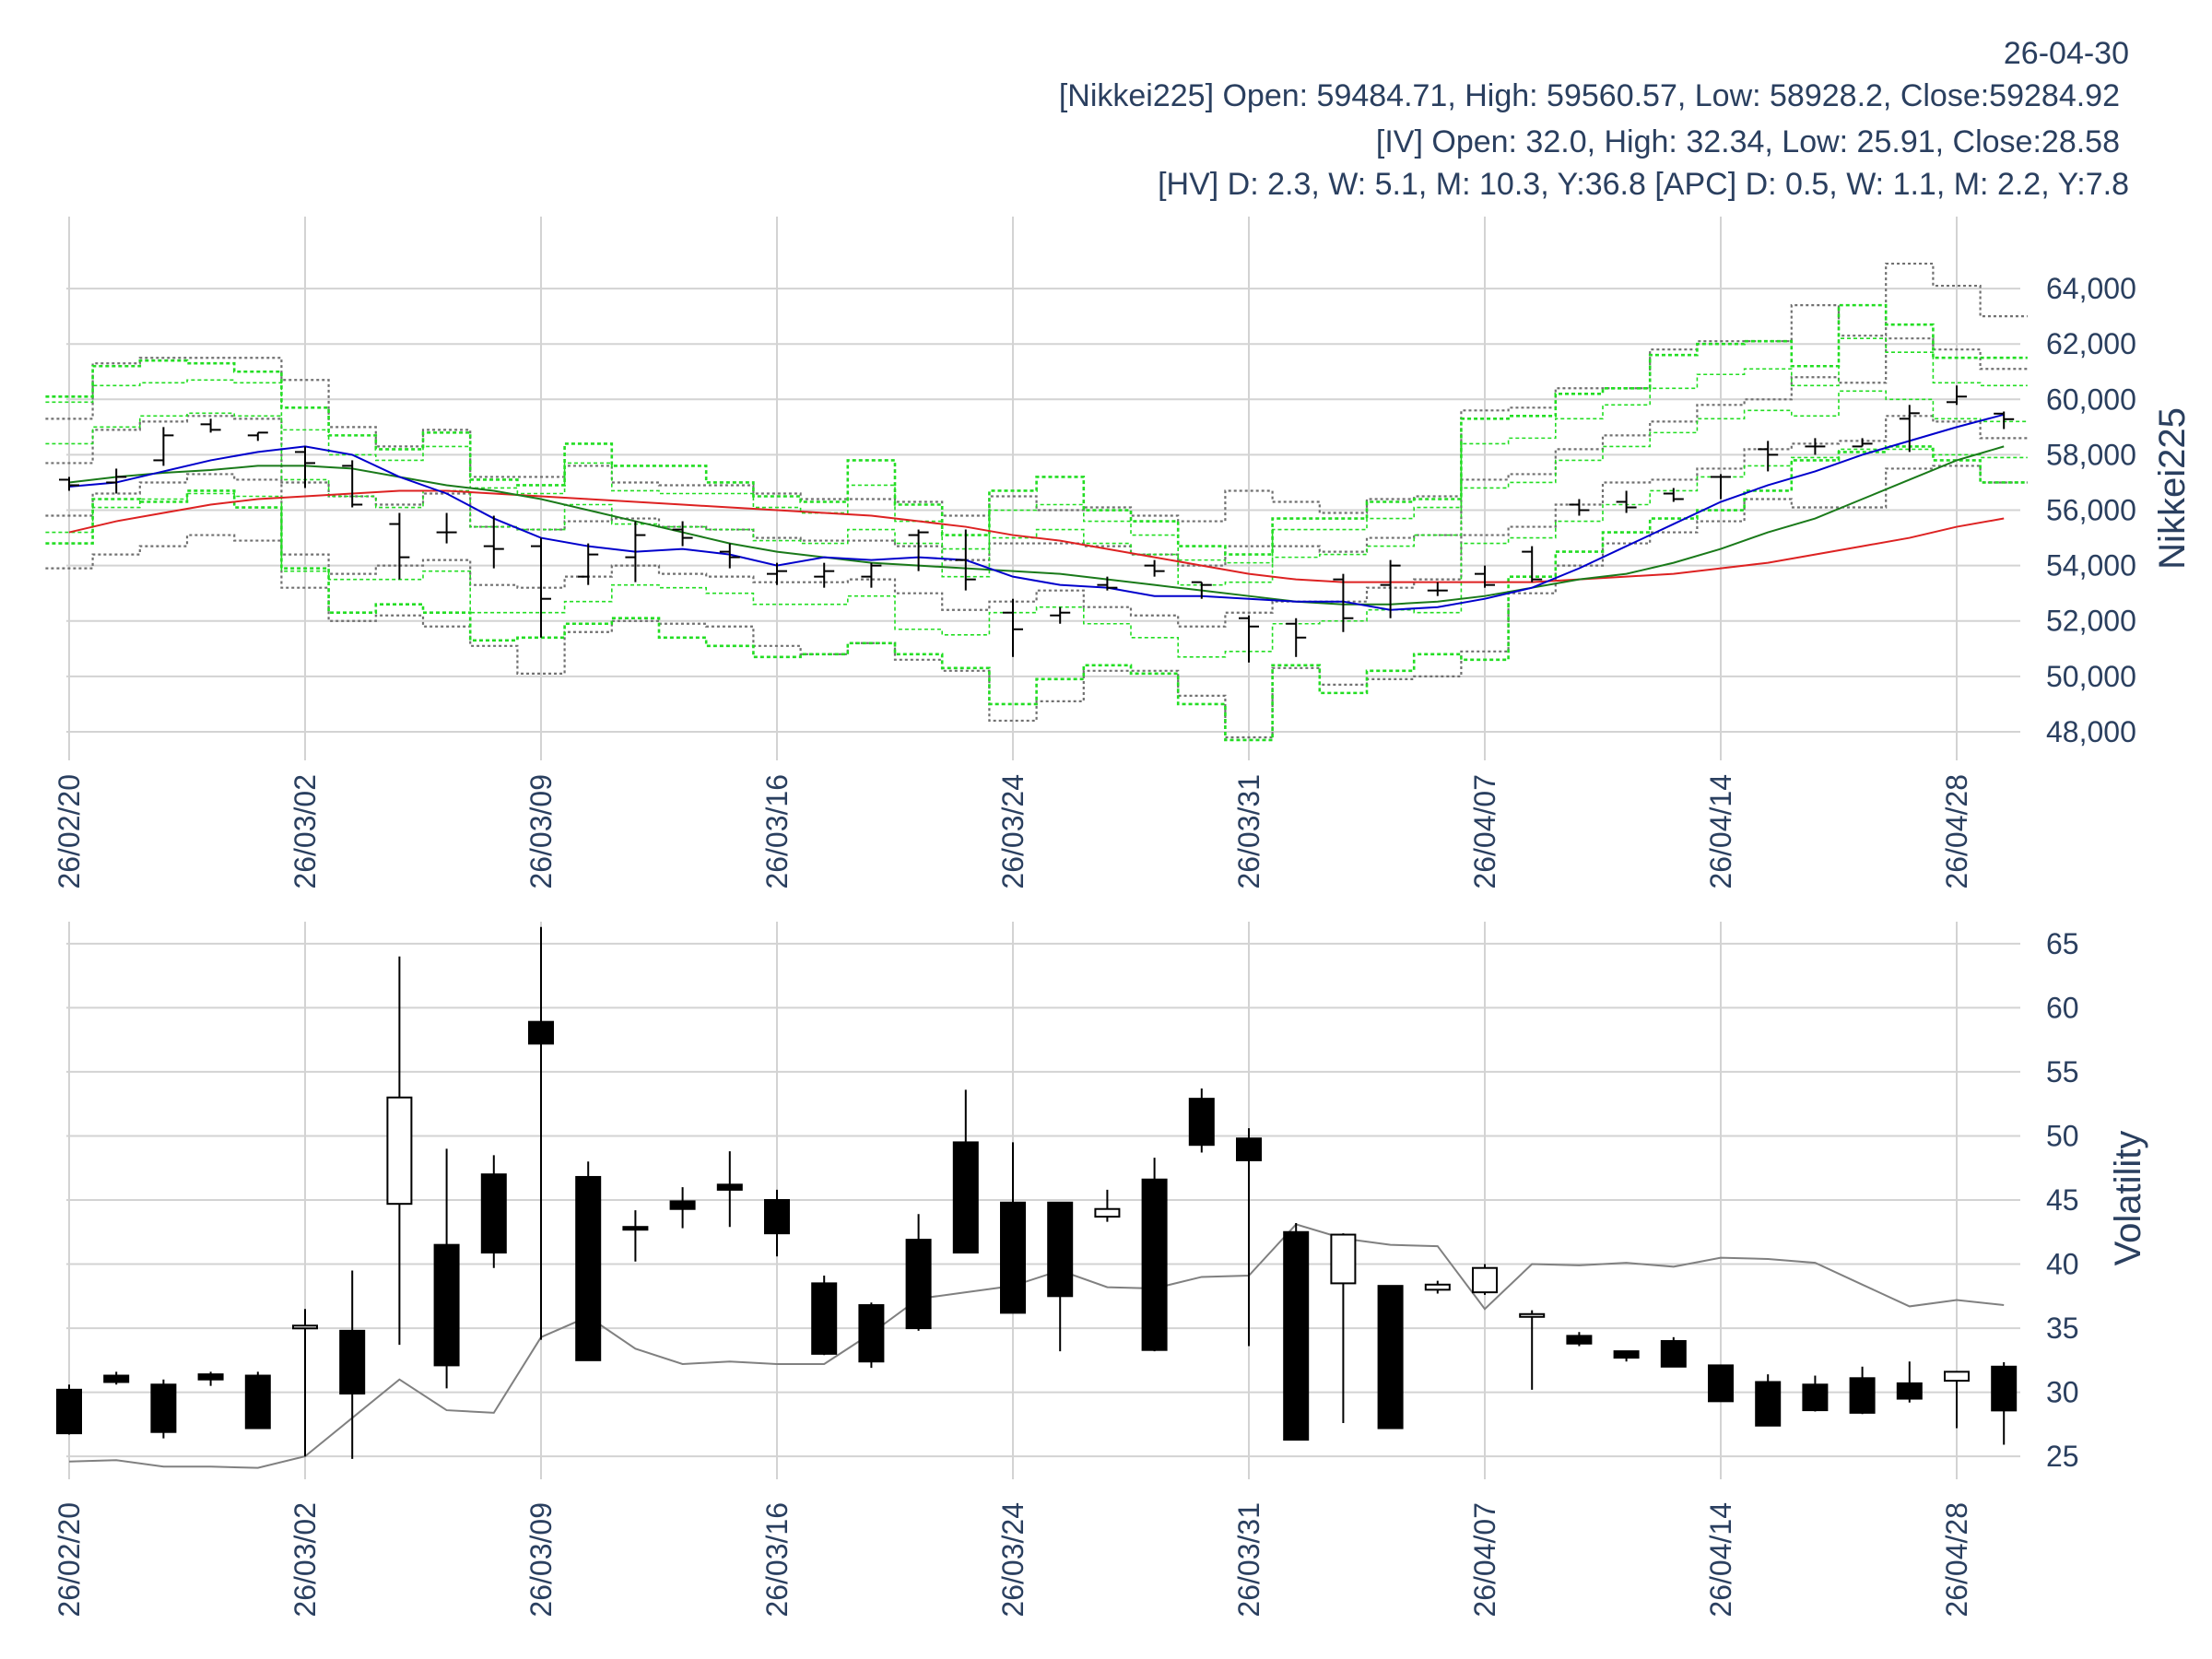  What do you see at coordinates (1956, 831) in the screenshot?
I see `top-xtick-label: 26/04/28` at bounding box center [1956, 831].